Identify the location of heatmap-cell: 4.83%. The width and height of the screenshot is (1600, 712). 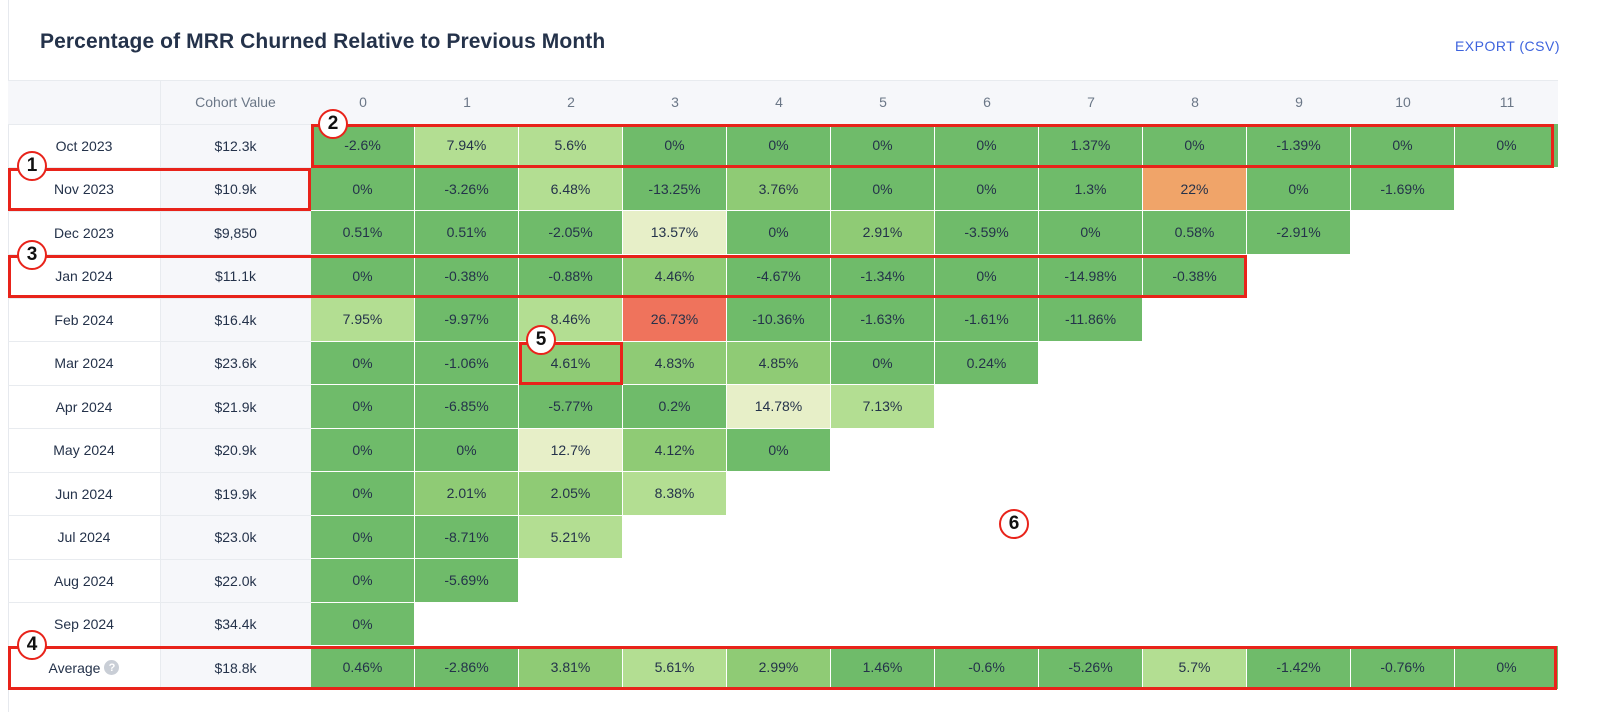
(674, 362).